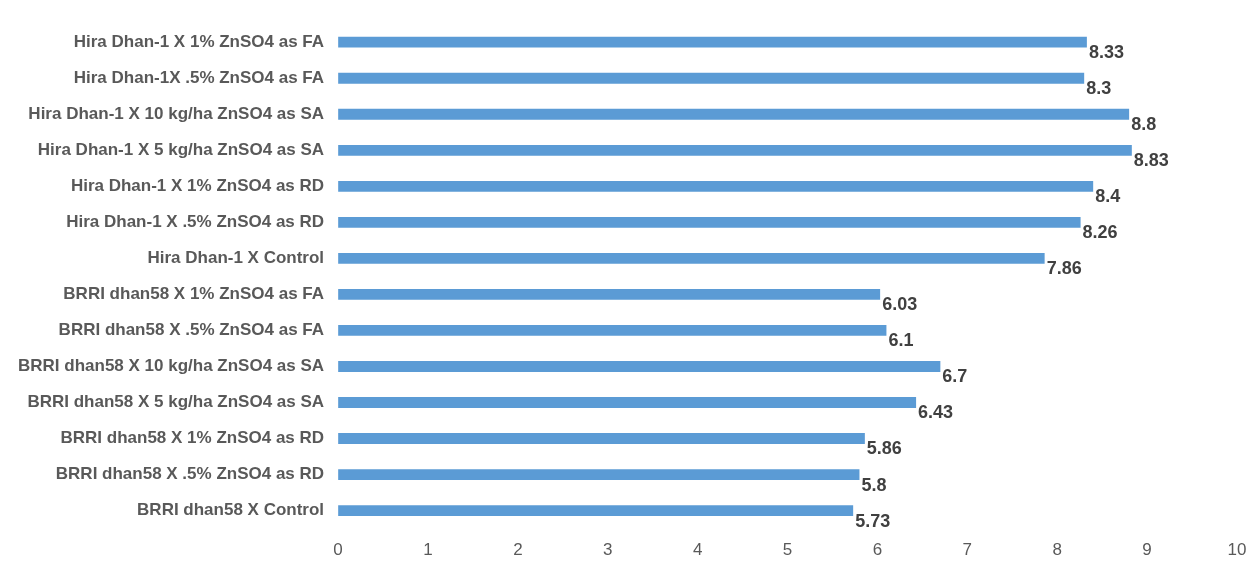  What do you see at coordinates (1100, 232) in the screenshot?
I see `data-label: 8.26` at bounding box center [1100, 232].